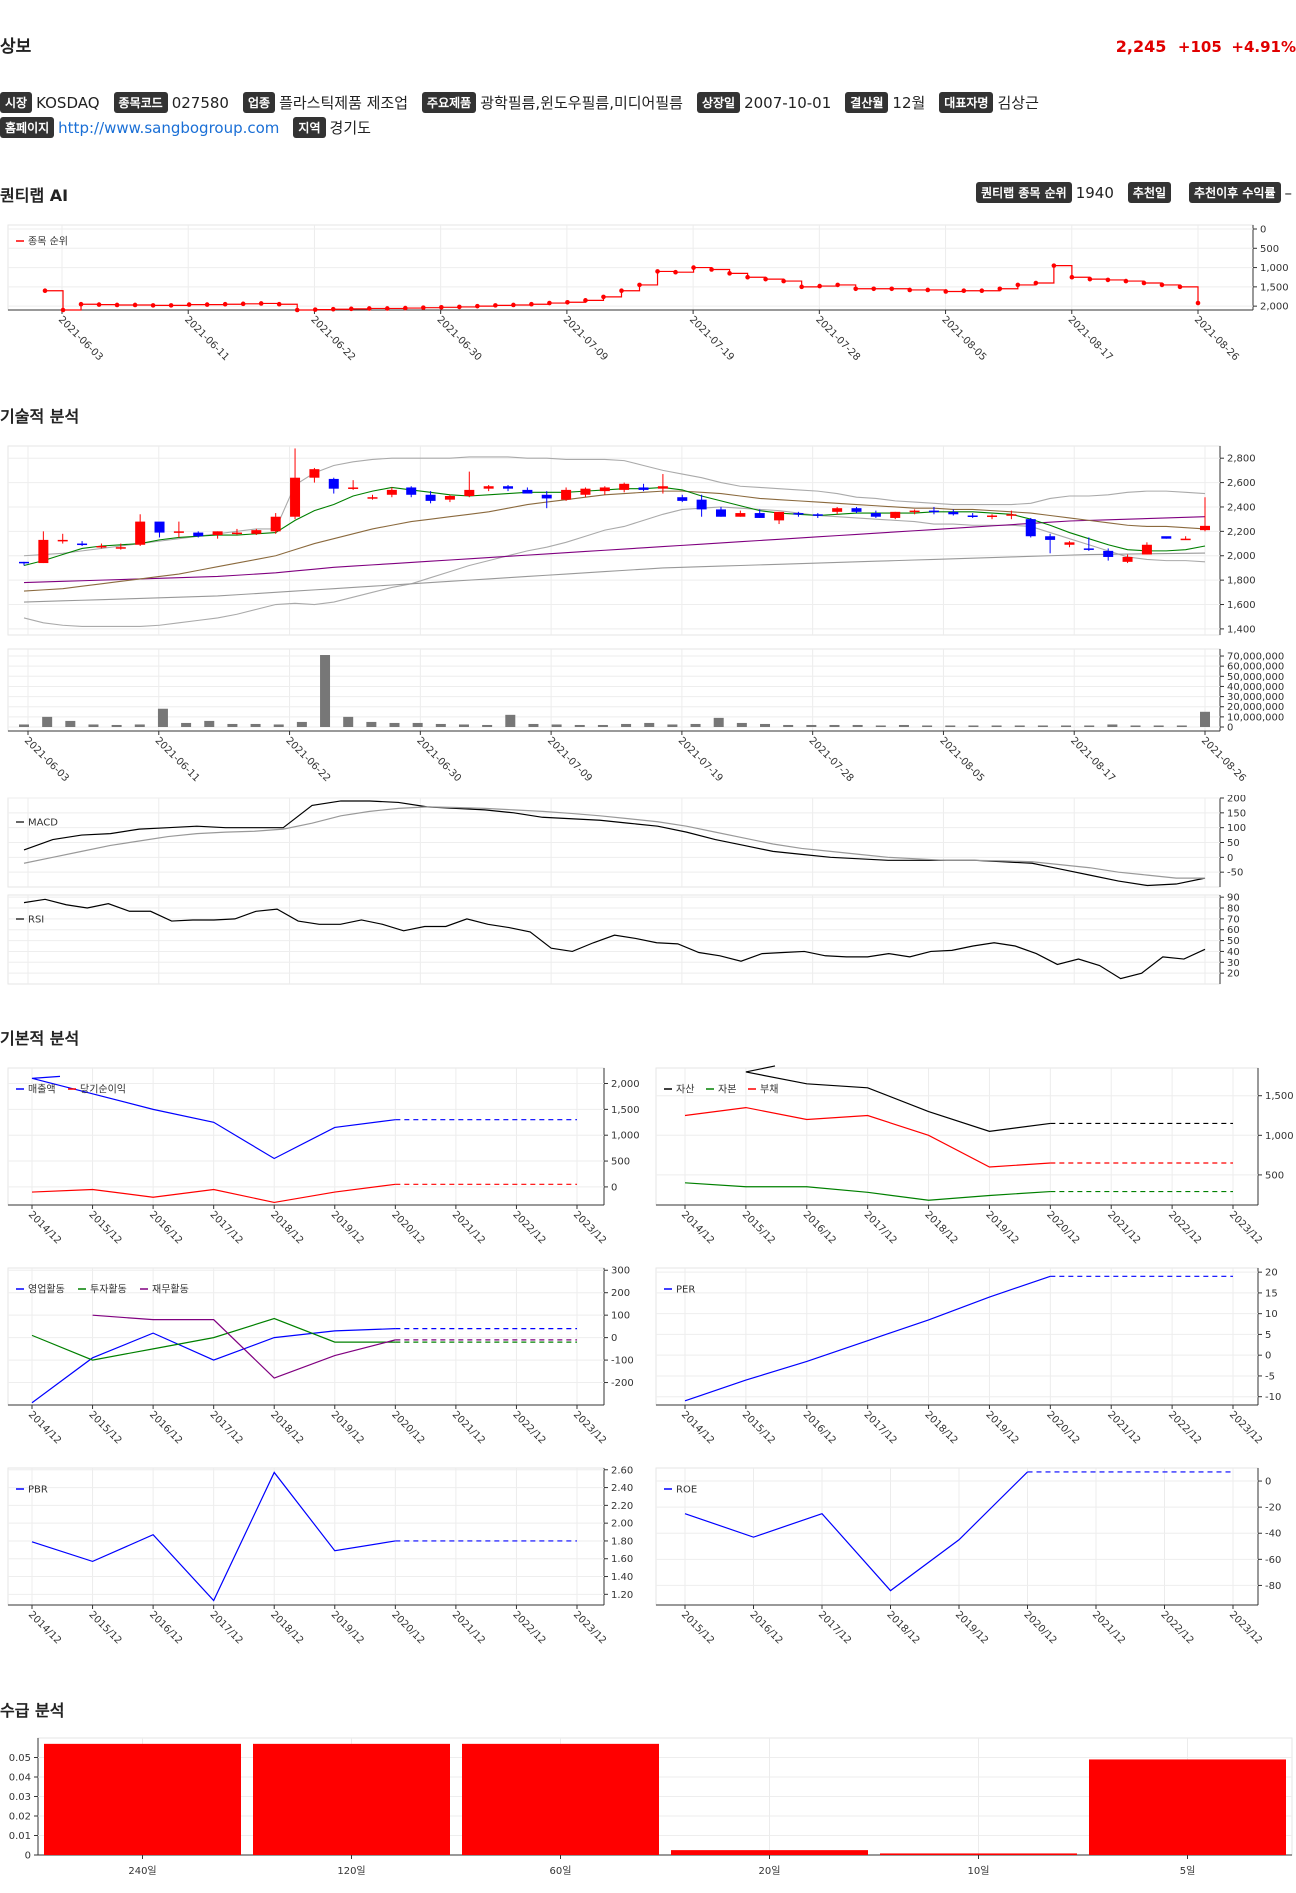  I want to click on y-tick-label: 500, so click(620, 1162).